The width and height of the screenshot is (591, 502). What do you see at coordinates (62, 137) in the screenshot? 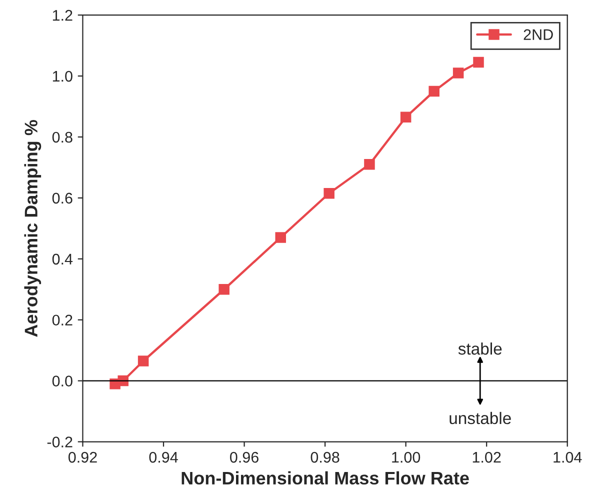
I see `y-tick-label: 0.8` at bounding box center [62, 137].